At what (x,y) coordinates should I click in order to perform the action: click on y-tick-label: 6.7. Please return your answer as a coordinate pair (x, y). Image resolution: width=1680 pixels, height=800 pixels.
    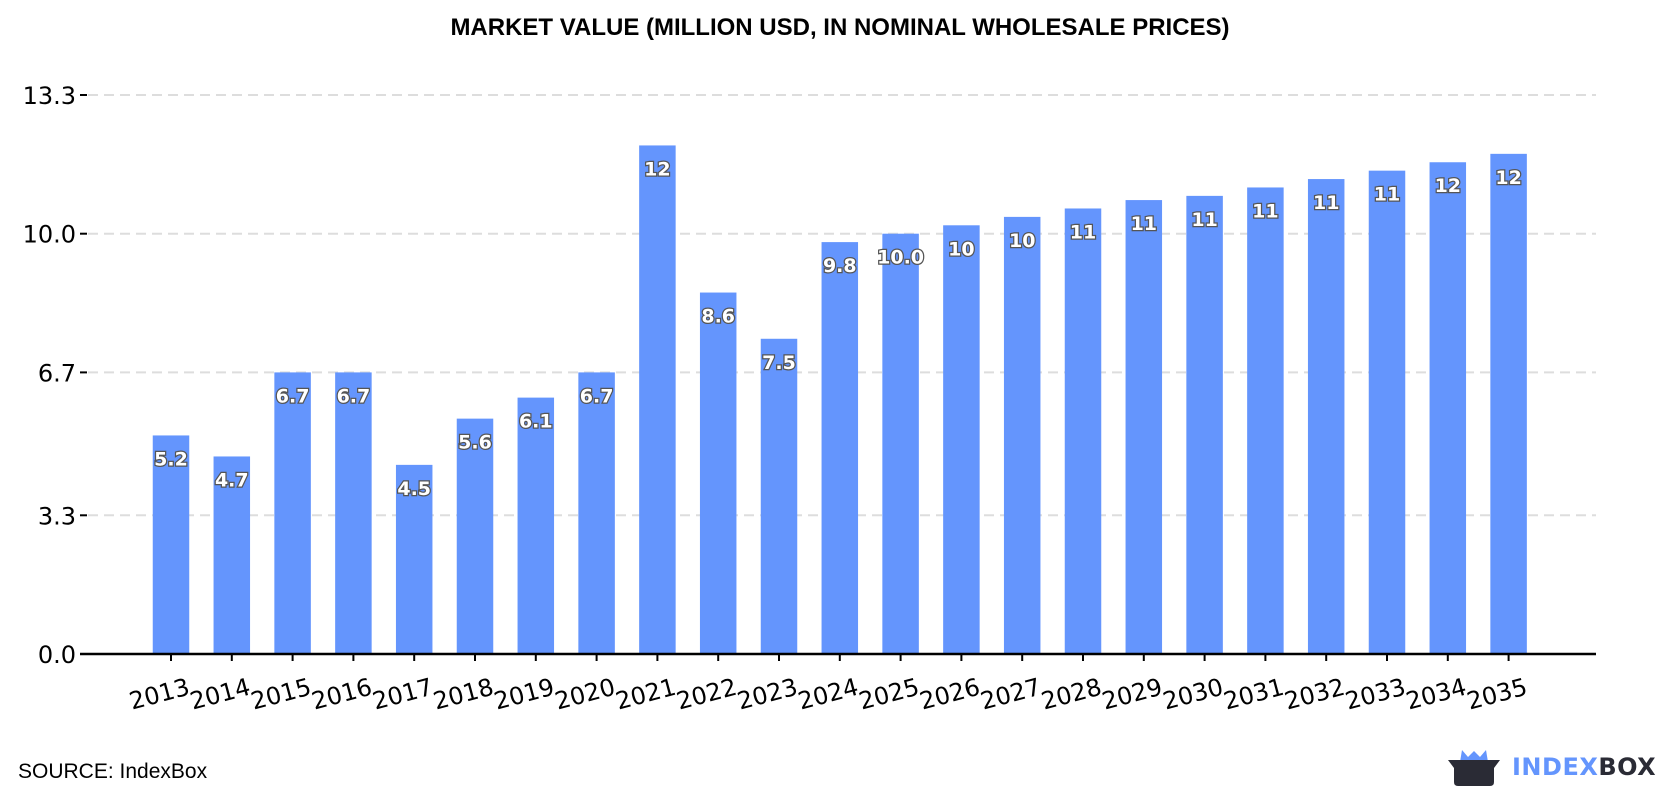
    Looking at the image, I should click on (57, 373).